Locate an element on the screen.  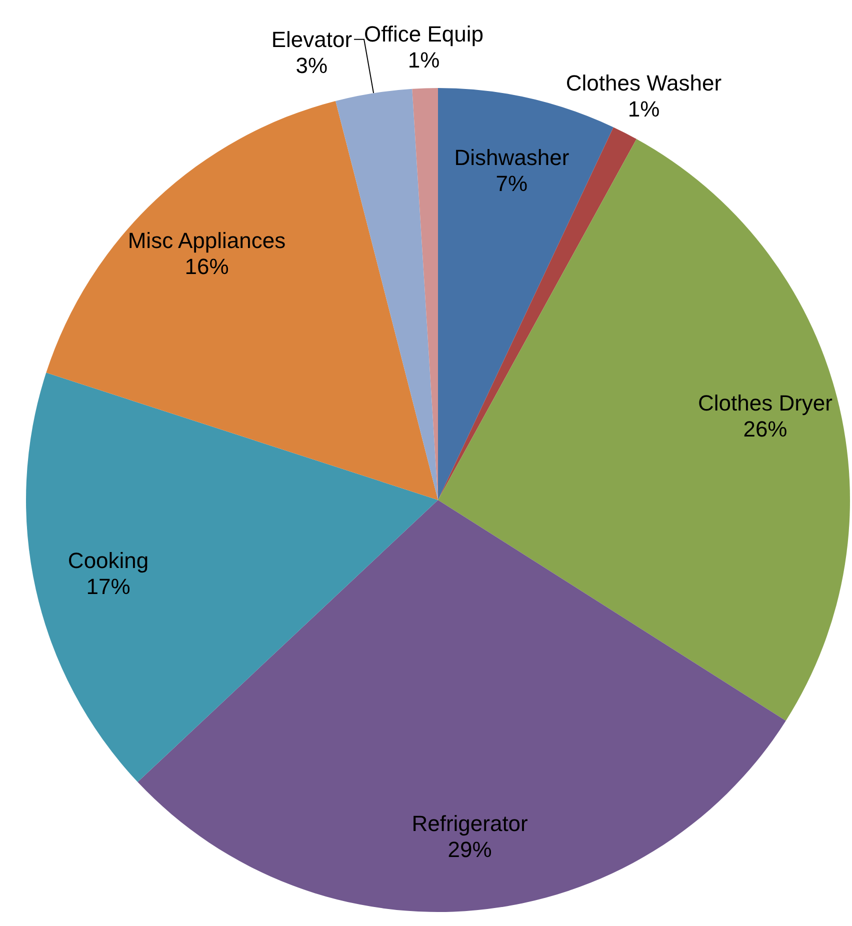
data-label: 29% is located at coordinates (470, 849).